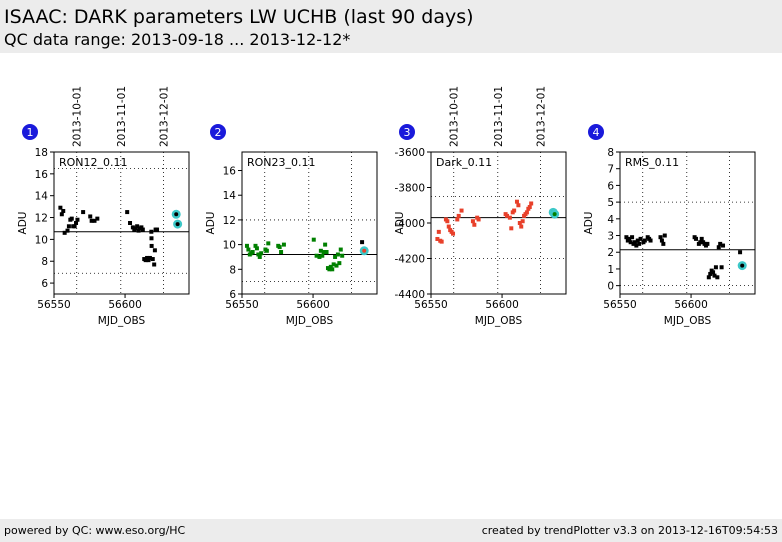 This screenshot has width=782, height=542. I want to click on y-tick-label: 14, so click(230, 196).